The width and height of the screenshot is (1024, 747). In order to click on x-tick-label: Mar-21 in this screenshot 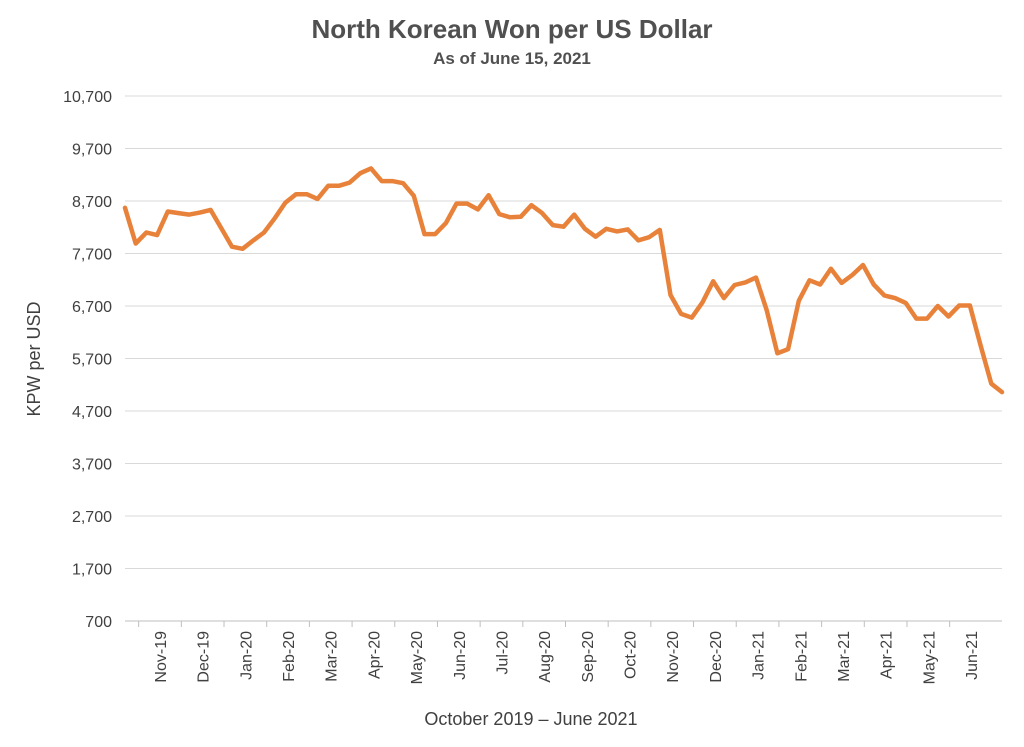, I will do `click(844, 656)`.